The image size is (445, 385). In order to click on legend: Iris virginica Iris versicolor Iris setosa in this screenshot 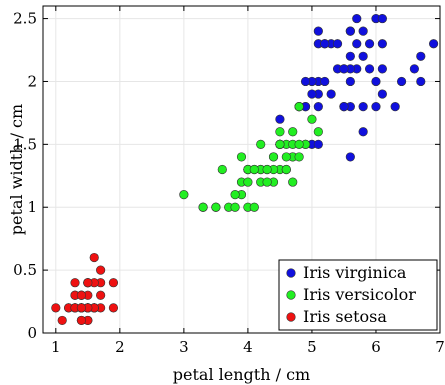, I will do `click(358, 295)`.